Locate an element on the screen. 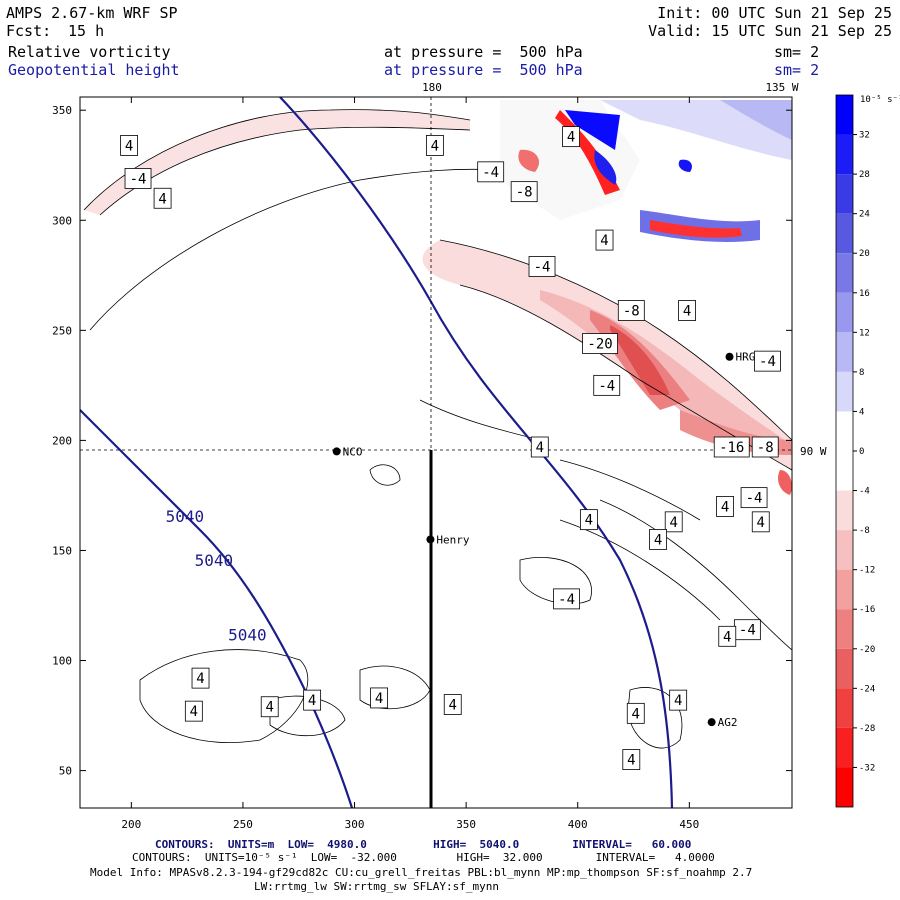  vorticity-label-text: -16 is located at coordinates (731, 448).